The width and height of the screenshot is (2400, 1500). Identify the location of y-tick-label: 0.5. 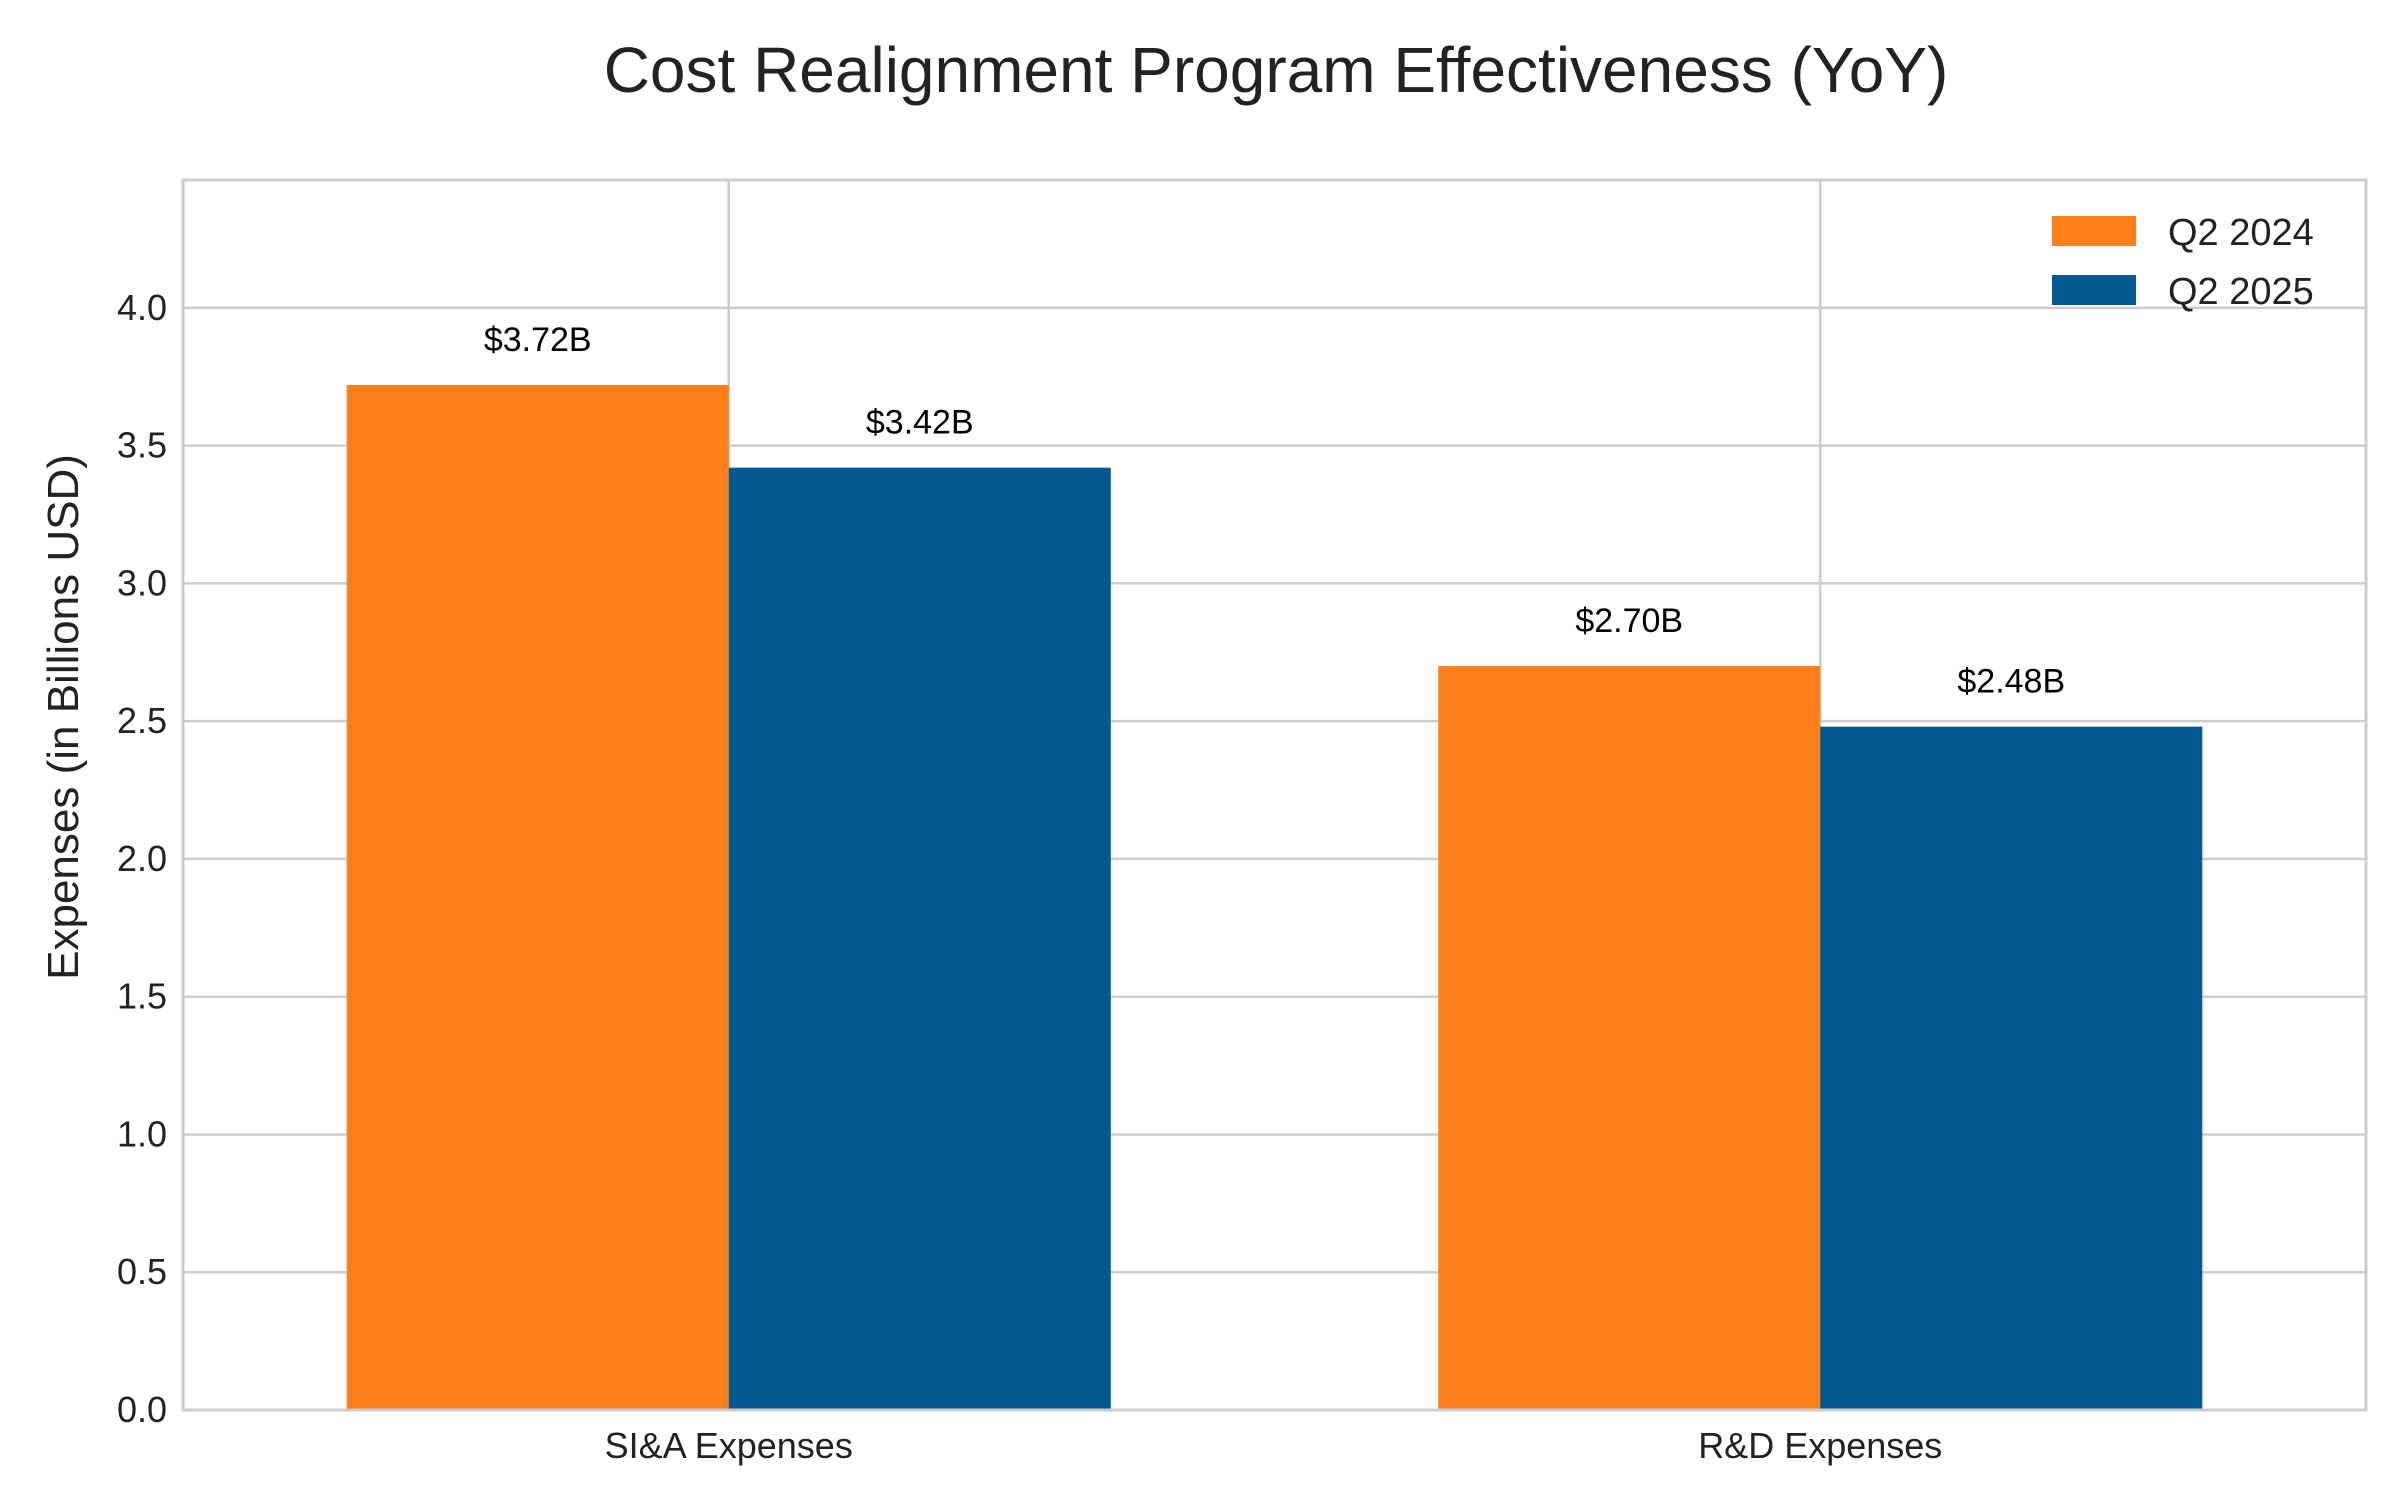
(142, 1271).